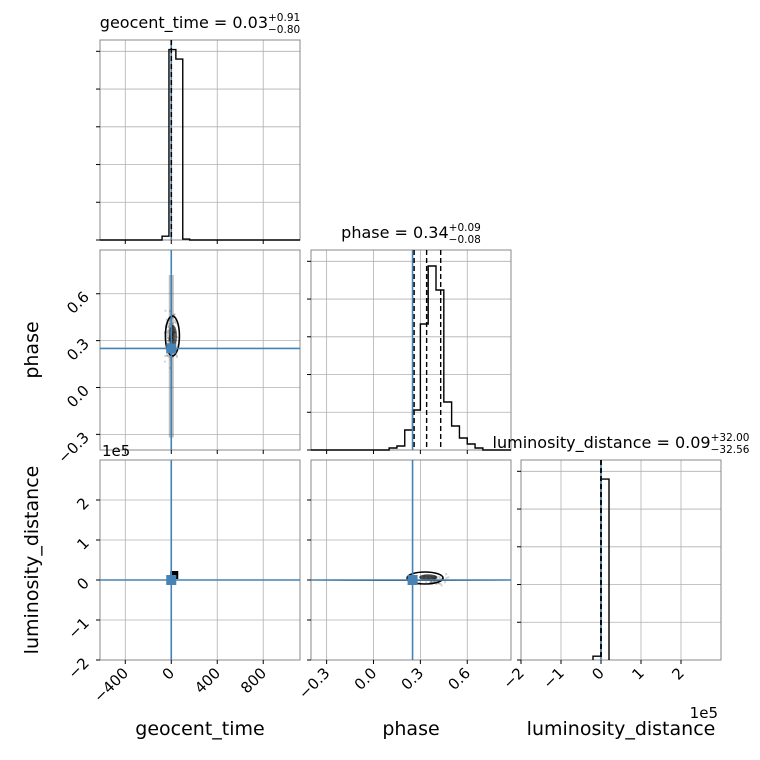 Image resolution: width=760 pixels, height=760 pixels. Describe the element at coordinates (314, 683) in the screenshot. I see `x-tick-label: −0.3` at that location.